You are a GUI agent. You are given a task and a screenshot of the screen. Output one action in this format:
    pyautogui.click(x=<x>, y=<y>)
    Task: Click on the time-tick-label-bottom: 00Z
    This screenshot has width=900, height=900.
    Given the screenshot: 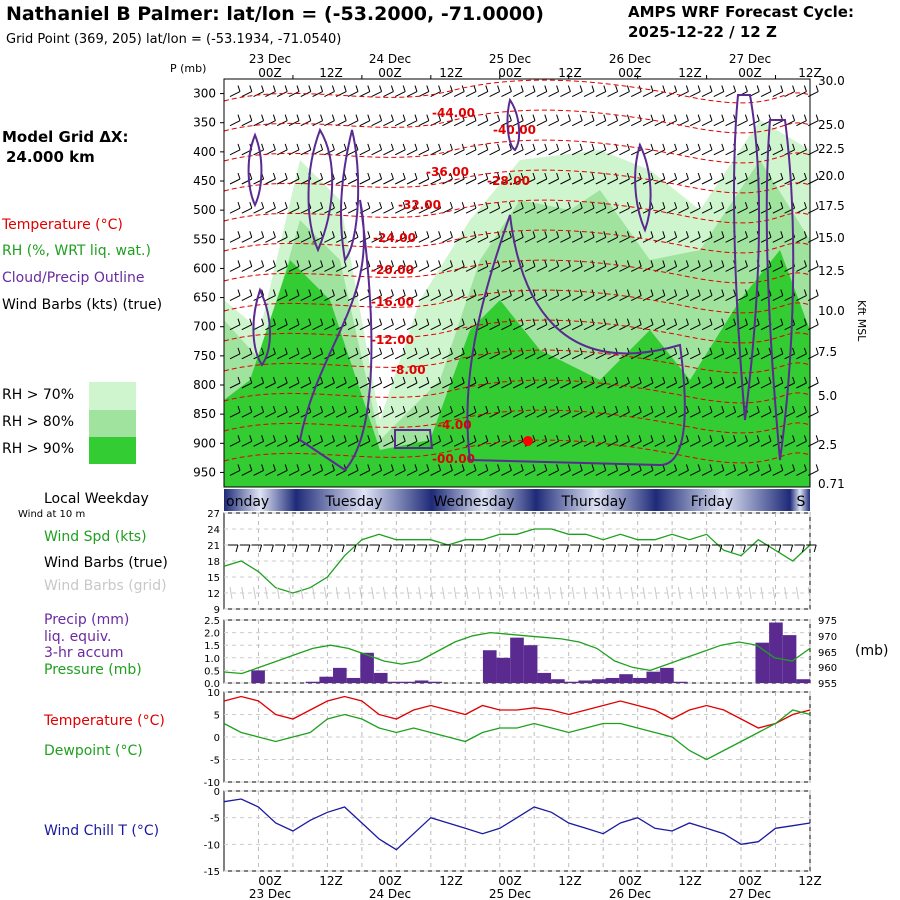 What is the action you would take?
    pyautogui.click(x=270, y=881)
    